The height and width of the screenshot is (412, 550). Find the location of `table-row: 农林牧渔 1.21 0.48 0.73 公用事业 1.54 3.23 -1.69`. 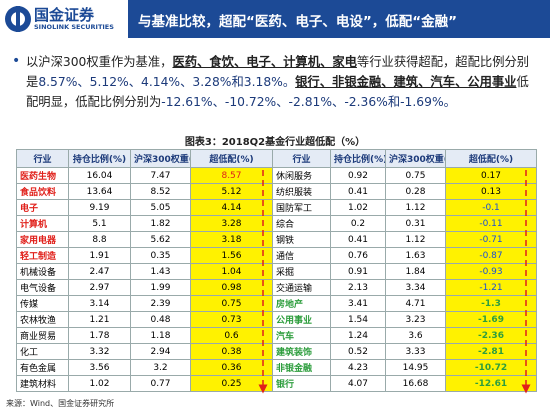

table-row: 农林牧渔 1.21 0.48 0.73 公用事业 1.54 3.23 -1.69 is located at coordinates (276, 319).